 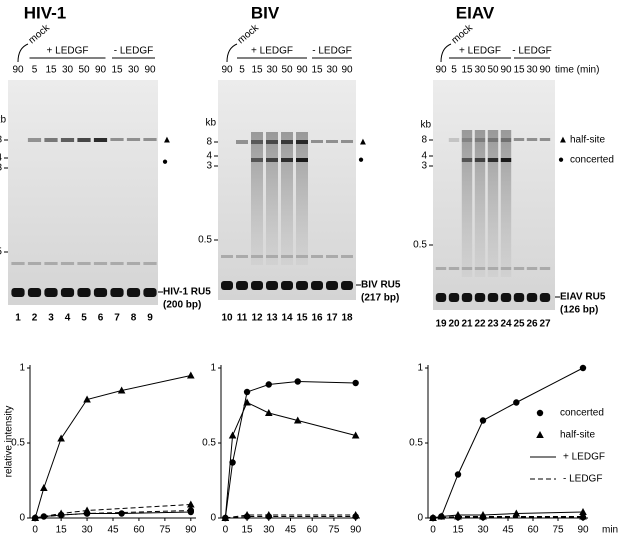 I want to click on time-label: 5, so click(x=35, y=70).